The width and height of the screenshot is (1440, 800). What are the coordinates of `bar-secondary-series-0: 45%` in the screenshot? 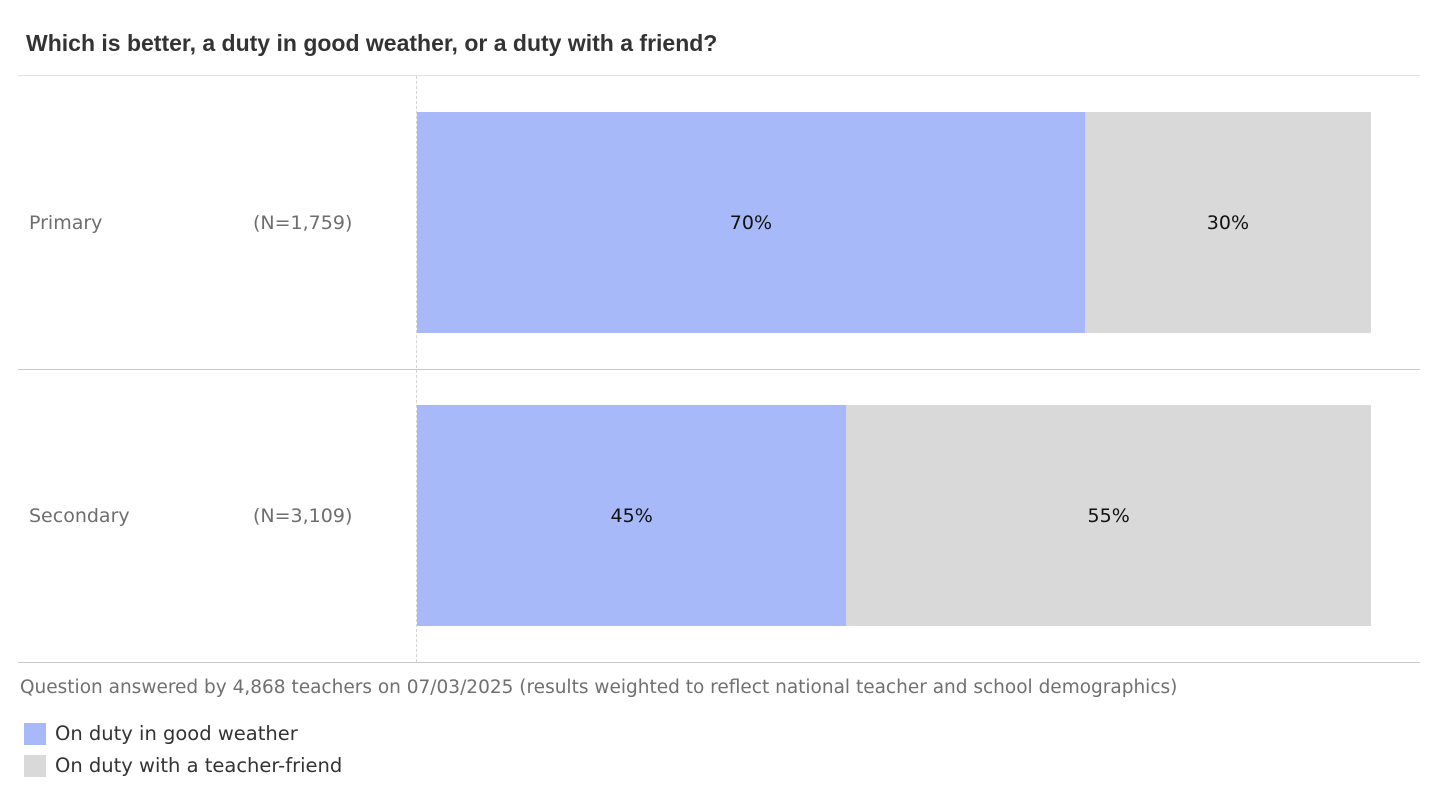 It's located at (632, 515).